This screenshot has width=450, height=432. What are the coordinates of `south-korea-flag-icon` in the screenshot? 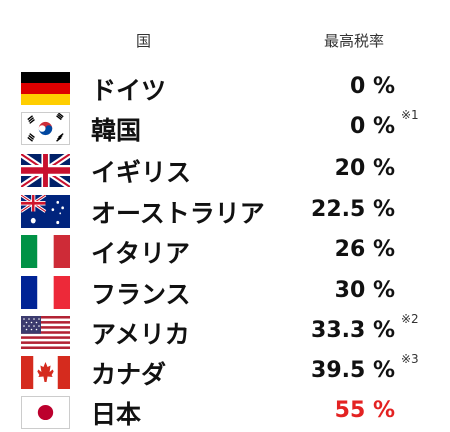 It's located at (45, 128).